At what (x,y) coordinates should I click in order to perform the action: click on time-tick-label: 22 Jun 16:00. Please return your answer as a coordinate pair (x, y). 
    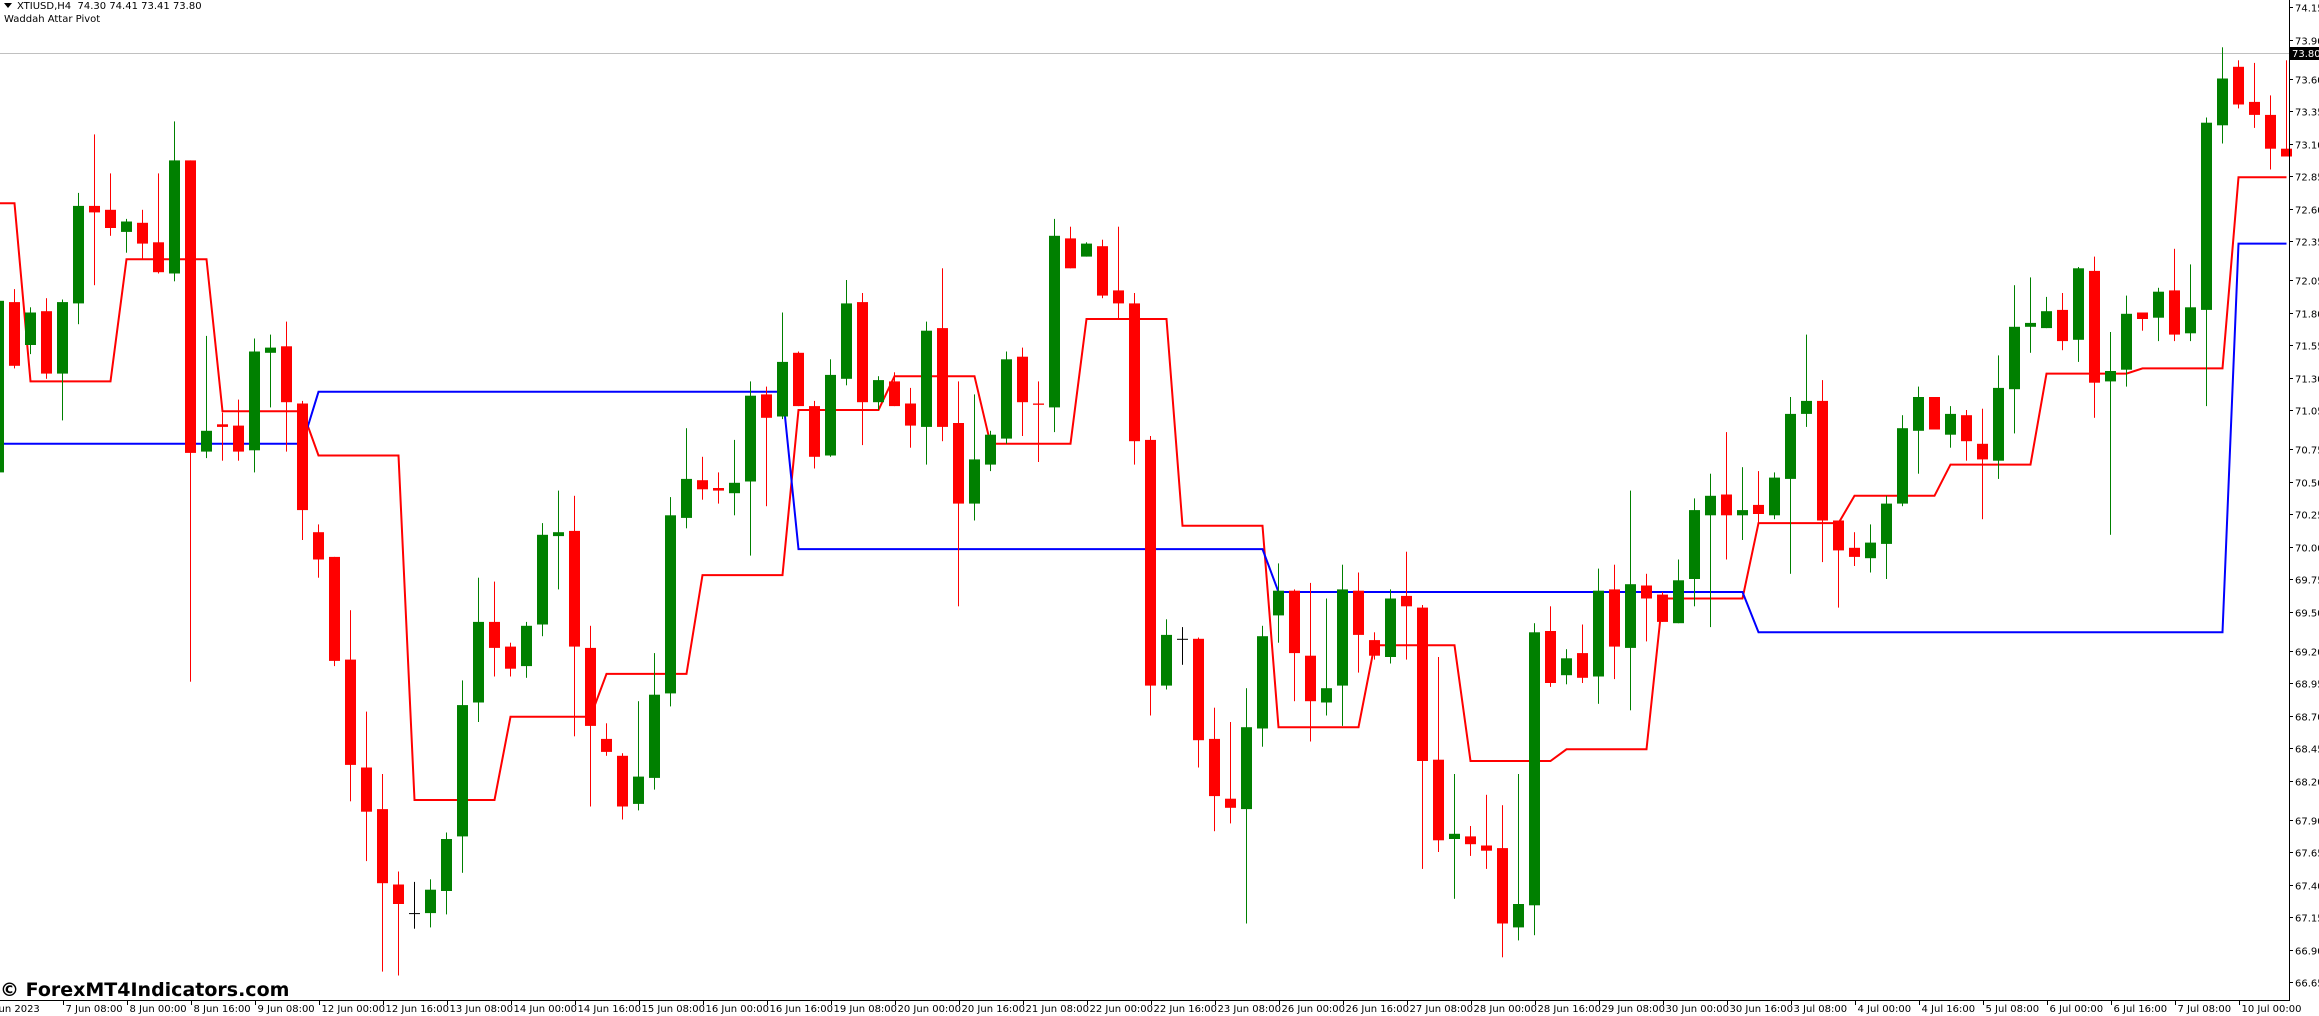
    Looking at the image, I should click on (1186, 1009).